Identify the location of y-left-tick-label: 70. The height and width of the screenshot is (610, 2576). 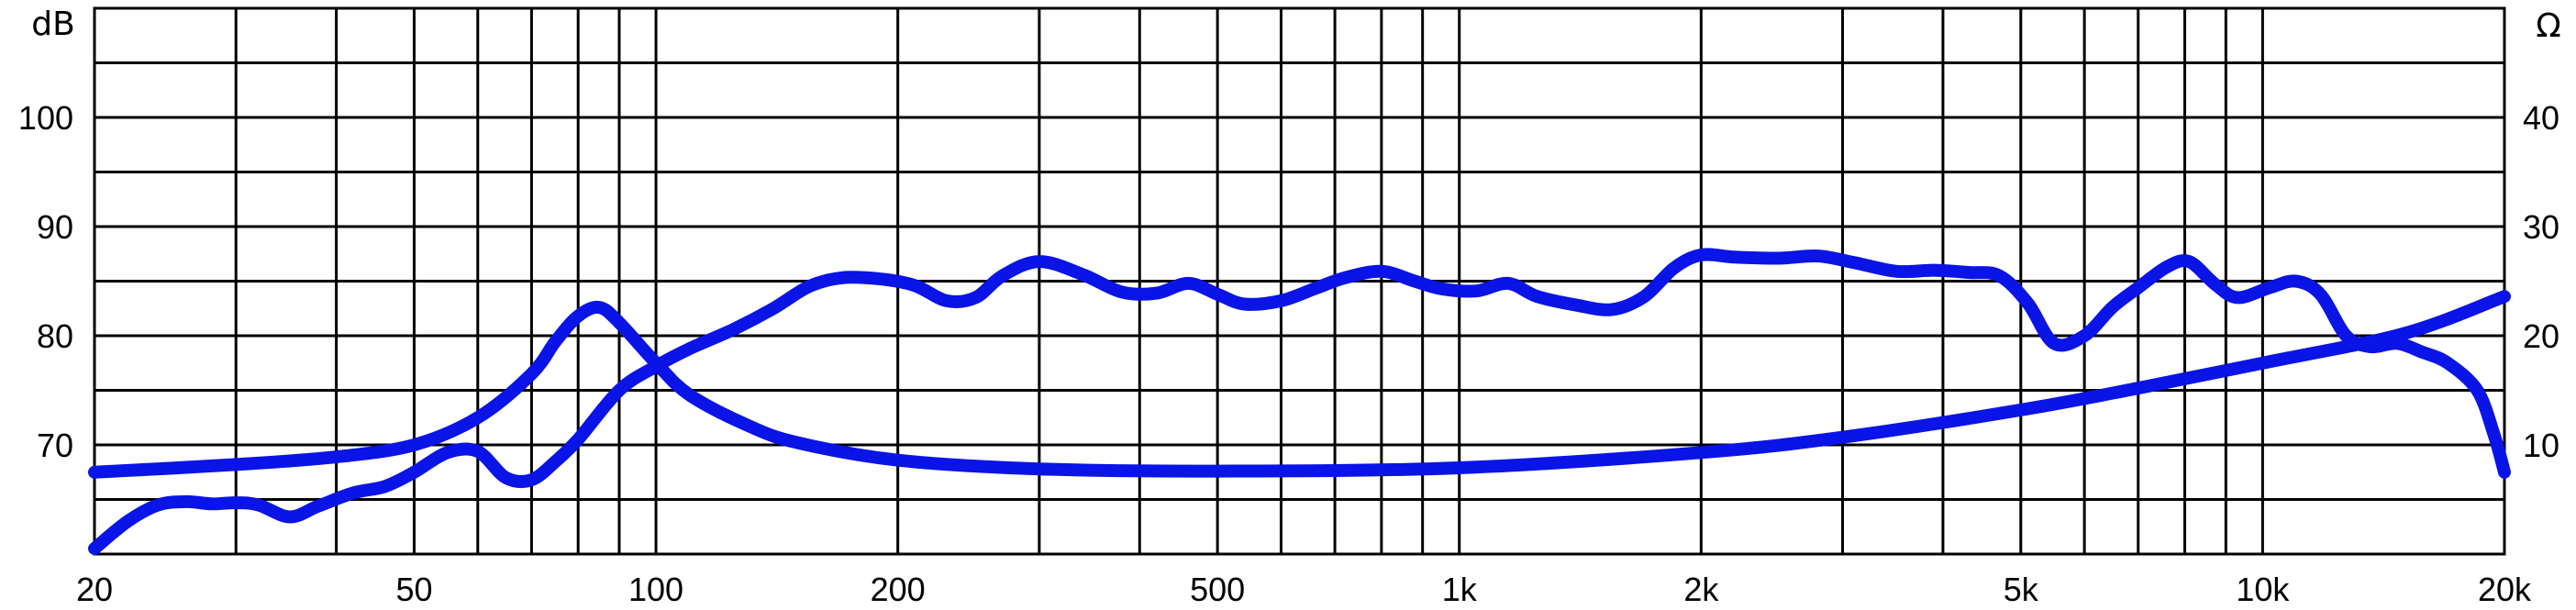
(55, 445).